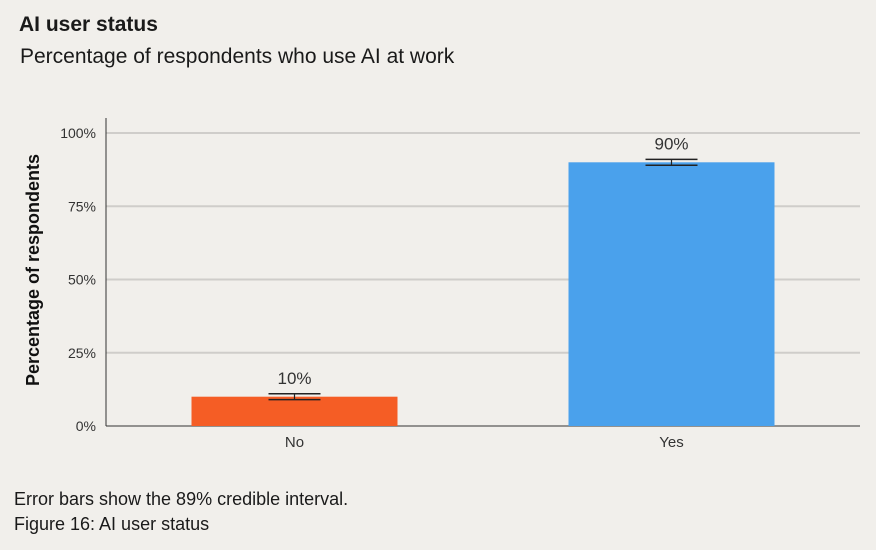 The height and width of the screenshot is (550, 876). Describe the element at coordinates (78, 133) in the screenshot. I see `y-tick-label: 100%` at that location.